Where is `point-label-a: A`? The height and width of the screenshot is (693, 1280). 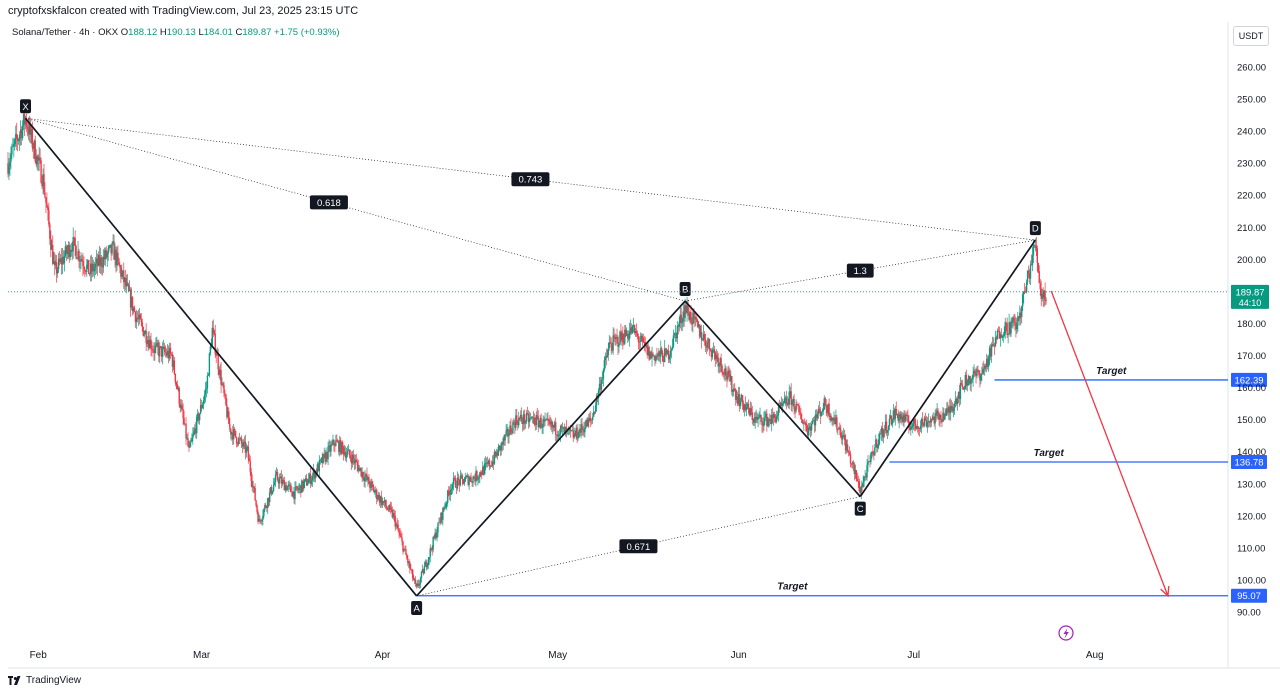 point-label-a: A is located at coordinates (417, 607).